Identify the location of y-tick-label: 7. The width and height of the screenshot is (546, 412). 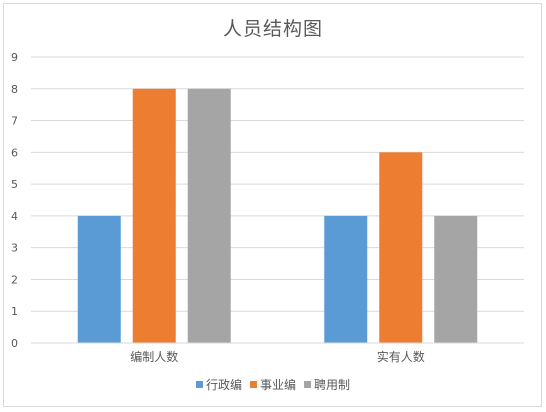
(14, 121).